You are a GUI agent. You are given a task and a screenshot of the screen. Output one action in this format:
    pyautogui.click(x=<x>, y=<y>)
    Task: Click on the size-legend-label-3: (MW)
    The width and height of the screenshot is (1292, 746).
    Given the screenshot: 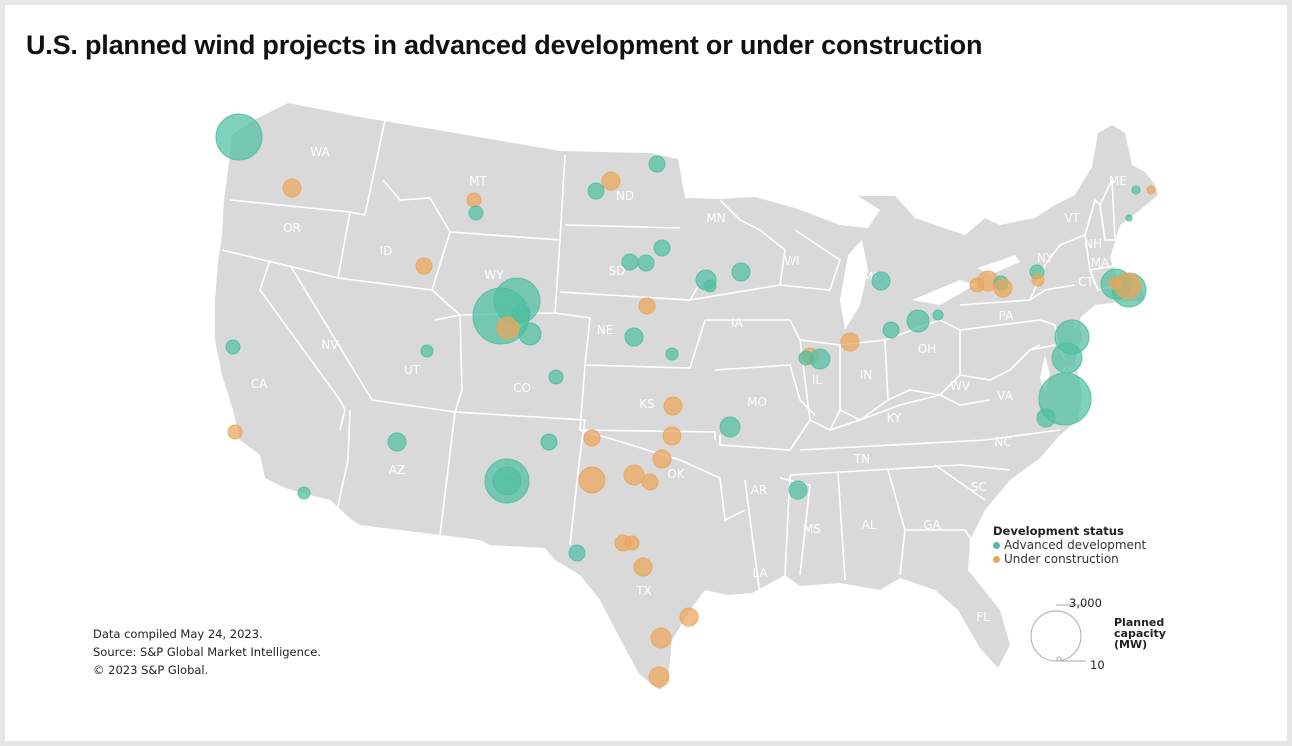 What is the action you would take?
    pyautogui.click(x=1131, y=644)
    